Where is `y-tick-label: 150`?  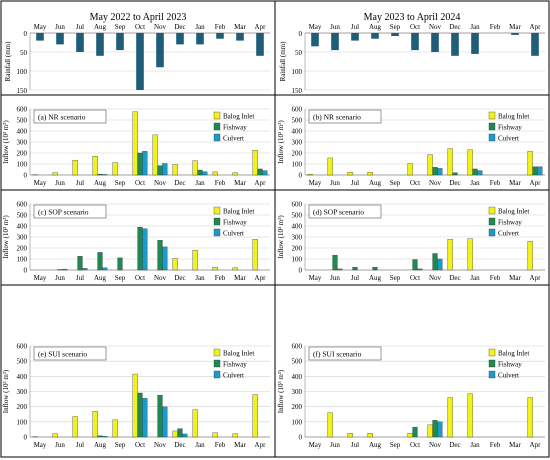
y-tick-label: 150 is located at coordinates (297, 91).